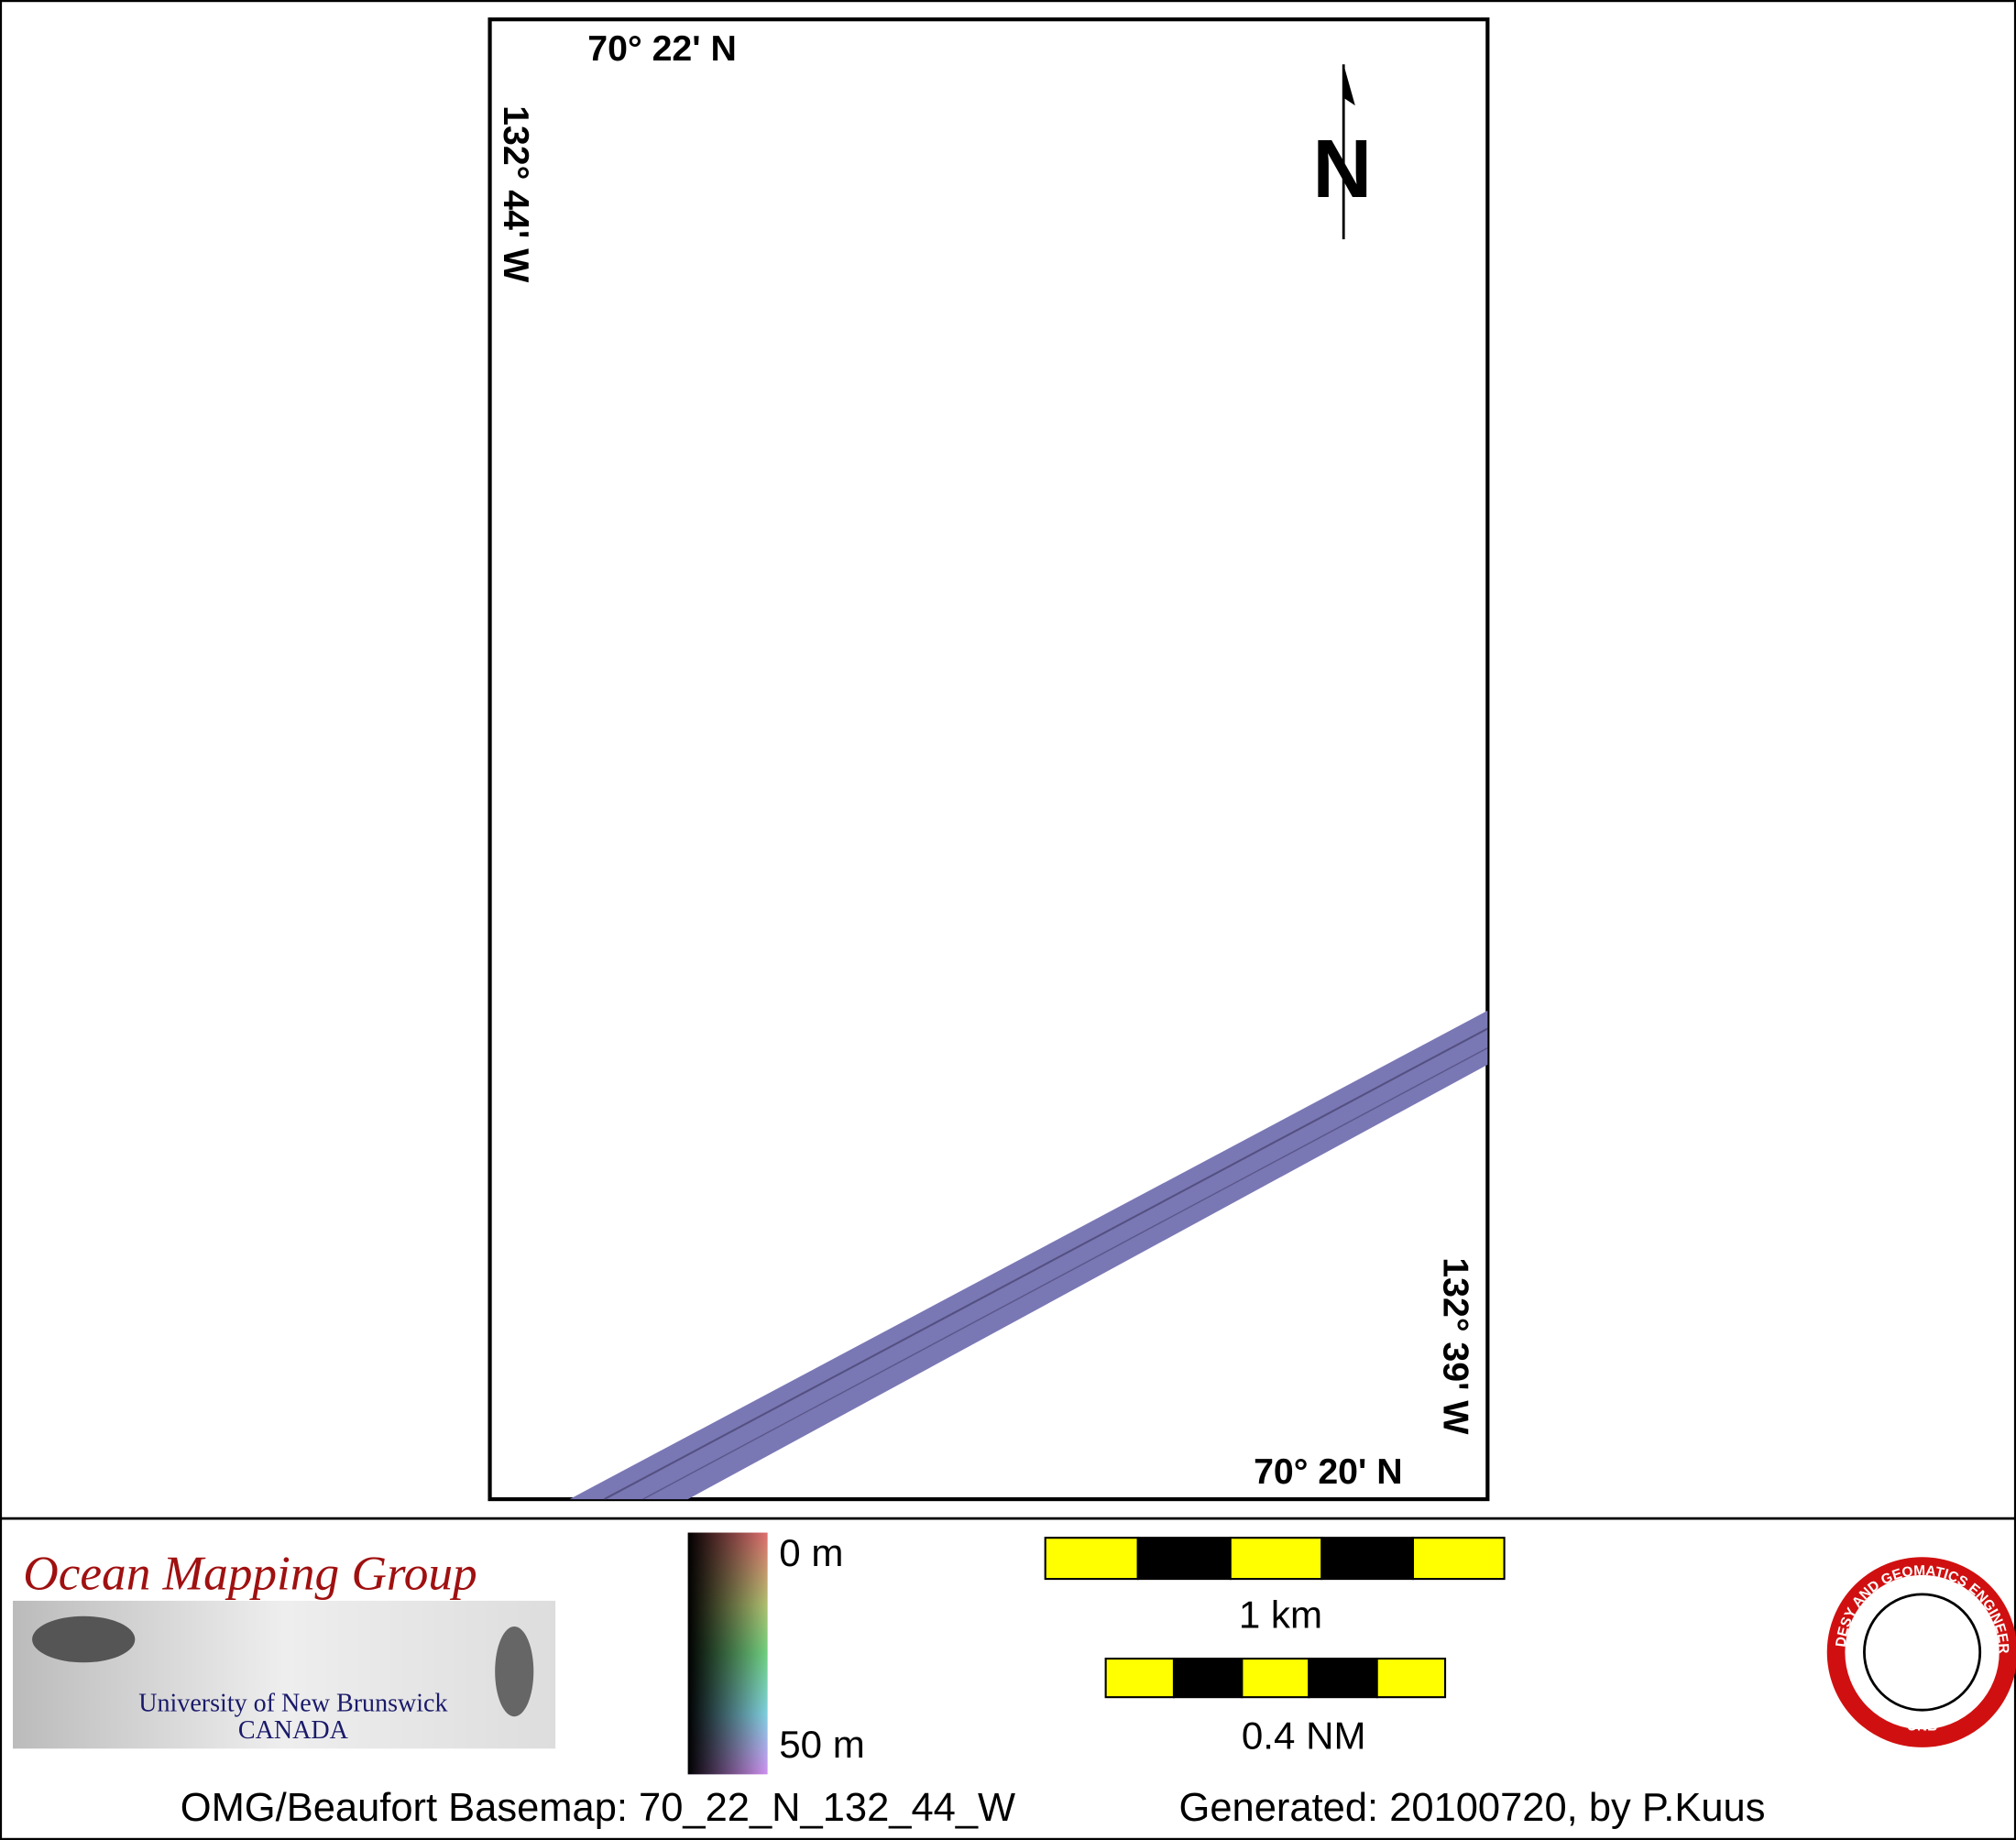 The width and height of the screenshot is (2016, 1840). Describe the element at coordinates (662, 48) in the screenshot. I see `top-lat: 70° 22' N` at that location.